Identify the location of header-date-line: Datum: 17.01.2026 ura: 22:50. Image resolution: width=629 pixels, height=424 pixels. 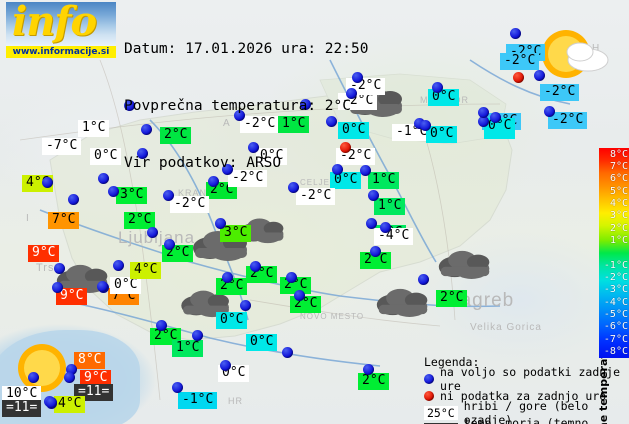
(246, 49).